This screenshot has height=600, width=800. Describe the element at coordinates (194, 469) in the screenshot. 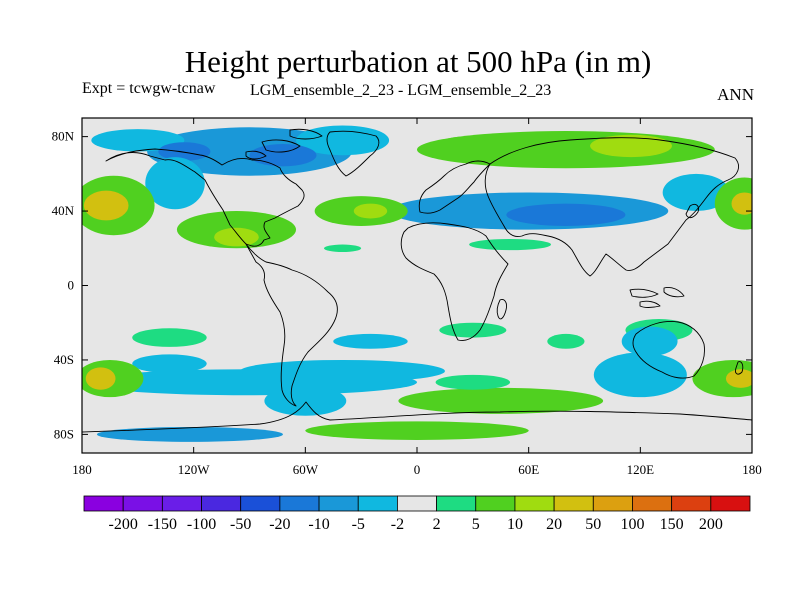

I see `lon-tick-label-1: 120W` at that location.